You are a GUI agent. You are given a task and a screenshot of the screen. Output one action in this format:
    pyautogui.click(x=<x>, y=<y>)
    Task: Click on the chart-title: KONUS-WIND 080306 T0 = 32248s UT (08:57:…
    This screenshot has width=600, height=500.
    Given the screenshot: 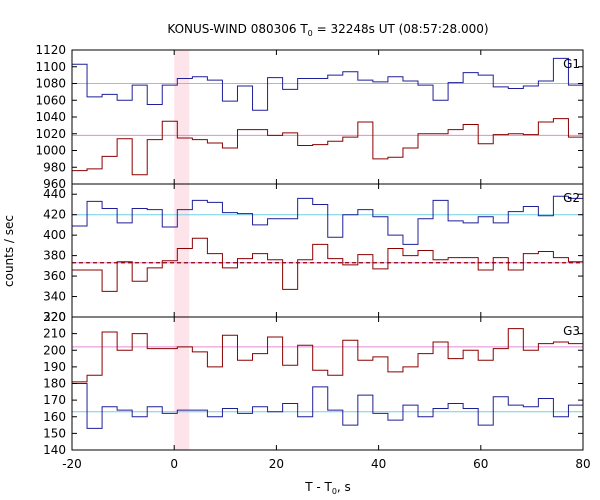 What is the action you would take?
    pyautogui.click(x=327, y=30)
    